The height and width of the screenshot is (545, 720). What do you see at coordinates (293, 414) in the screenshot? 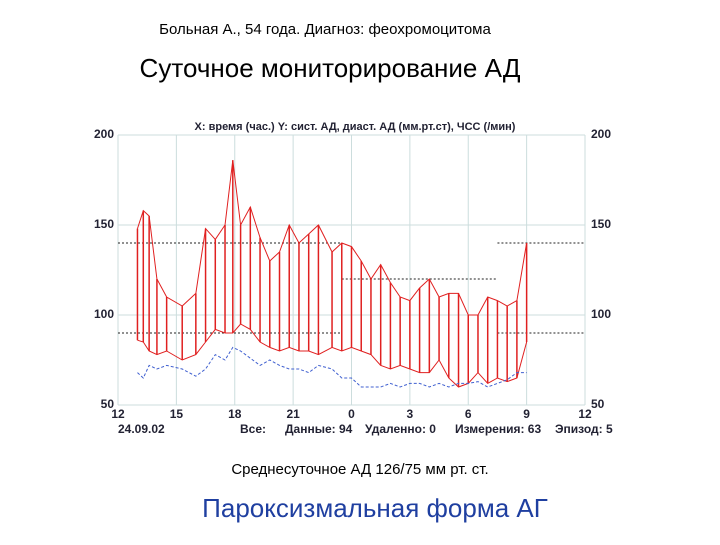
I see `x-tick-label: 21` at bounding box center [293, 414].